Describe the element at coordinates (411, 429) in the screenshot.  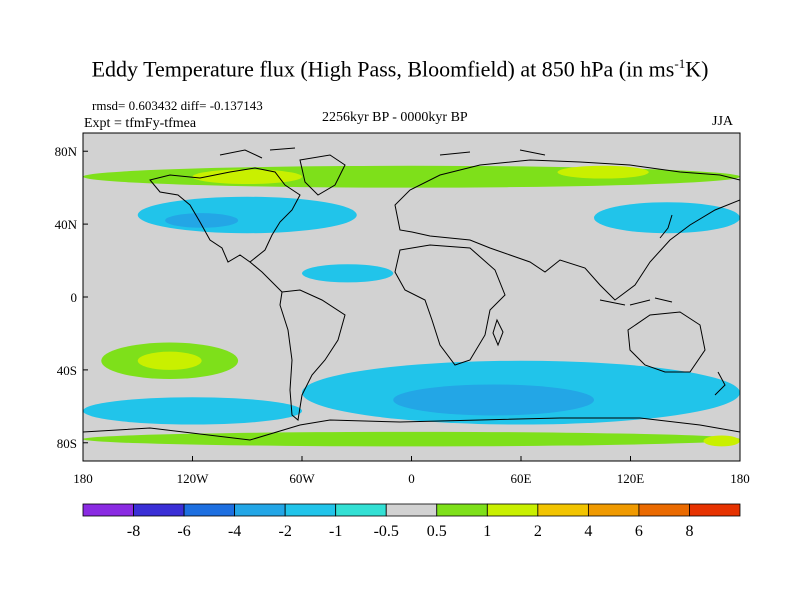
I see `coast-antarctica` at that location.